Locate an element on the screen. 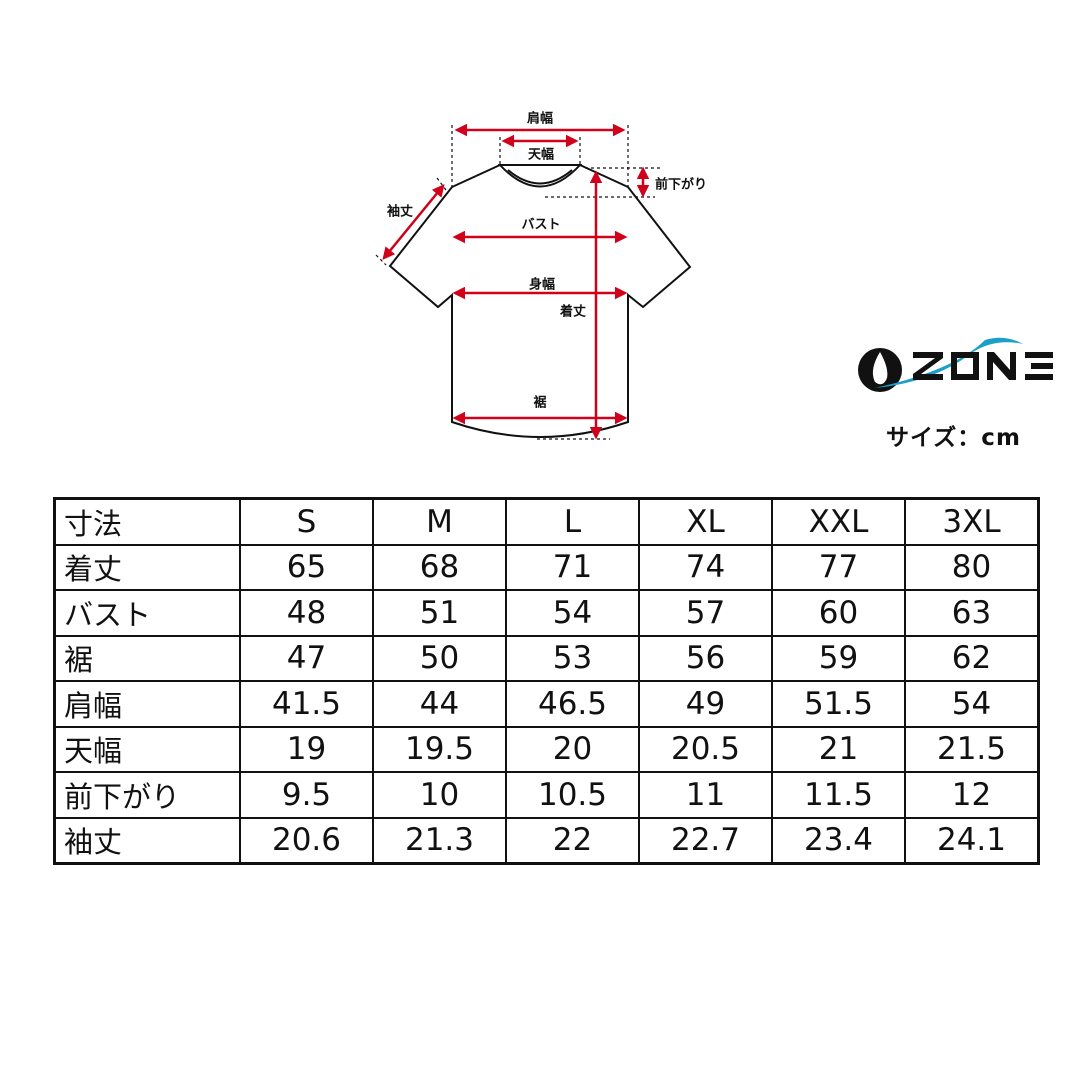  value-cell: 51 is located at coordinates (439, 613).